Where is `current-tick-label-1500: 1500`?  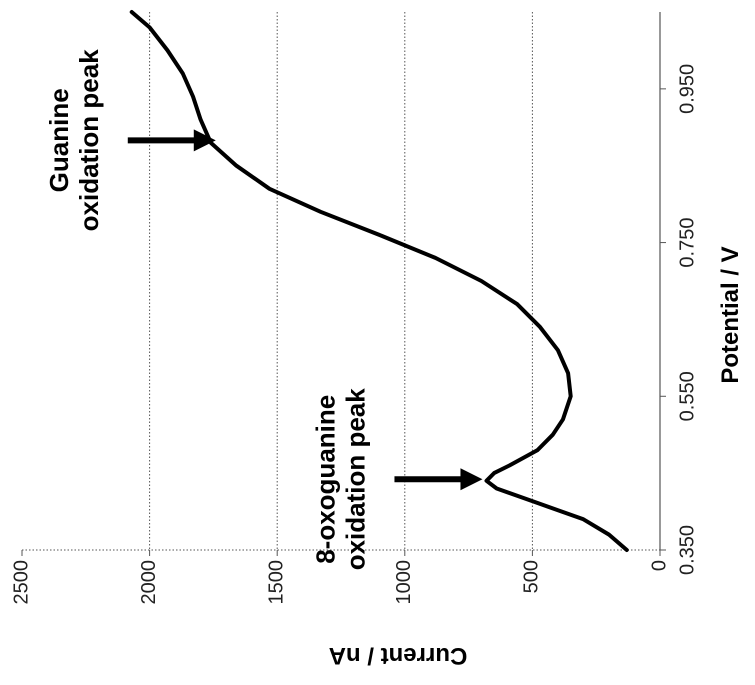 current-tick-label-1500: 1500 is located at coordinates (276, 582).